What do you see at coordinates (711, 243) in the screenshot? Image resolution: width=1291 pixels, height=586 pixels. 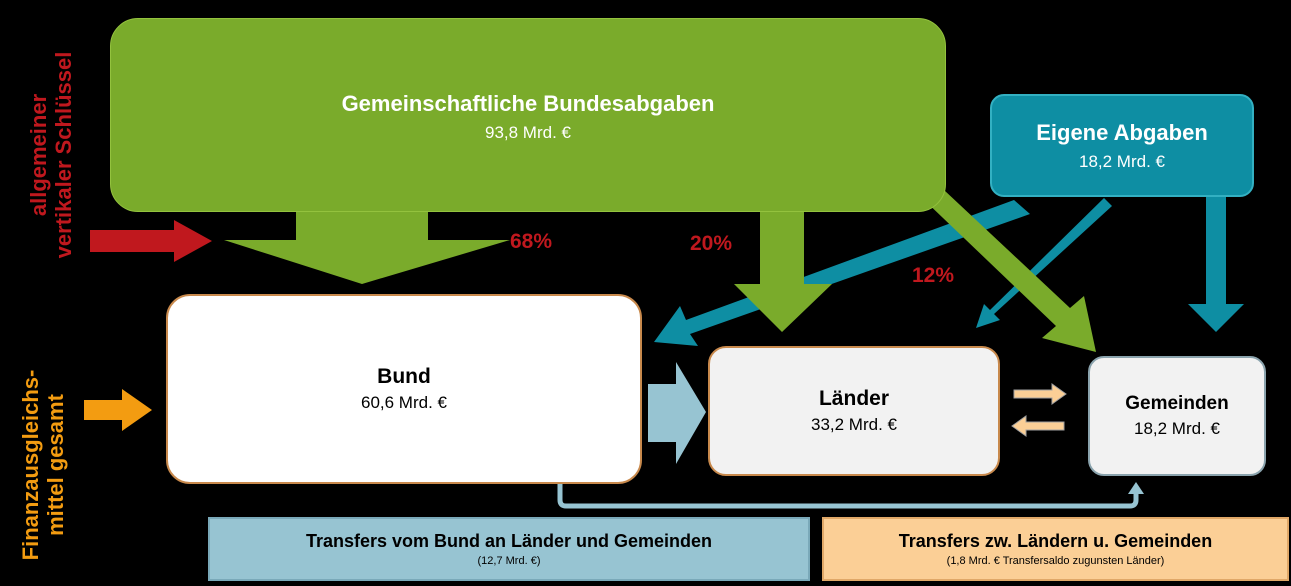 I see `share-laender-label: 20%` at bounding box center [711, 243].